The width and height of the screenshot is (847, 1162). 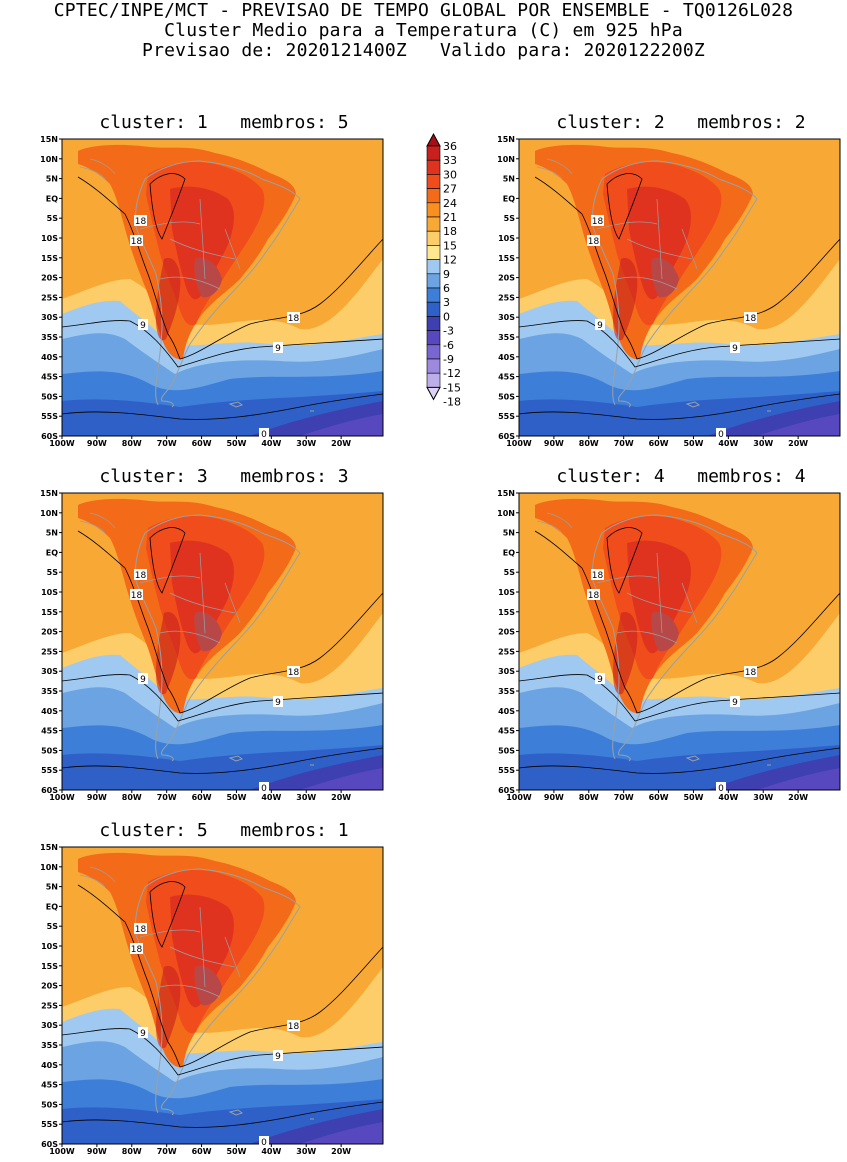 What do you see at coordinates (448, 331) in the screenshot?
I see `colorbar-label: -3` at bounding box center [448, 331].